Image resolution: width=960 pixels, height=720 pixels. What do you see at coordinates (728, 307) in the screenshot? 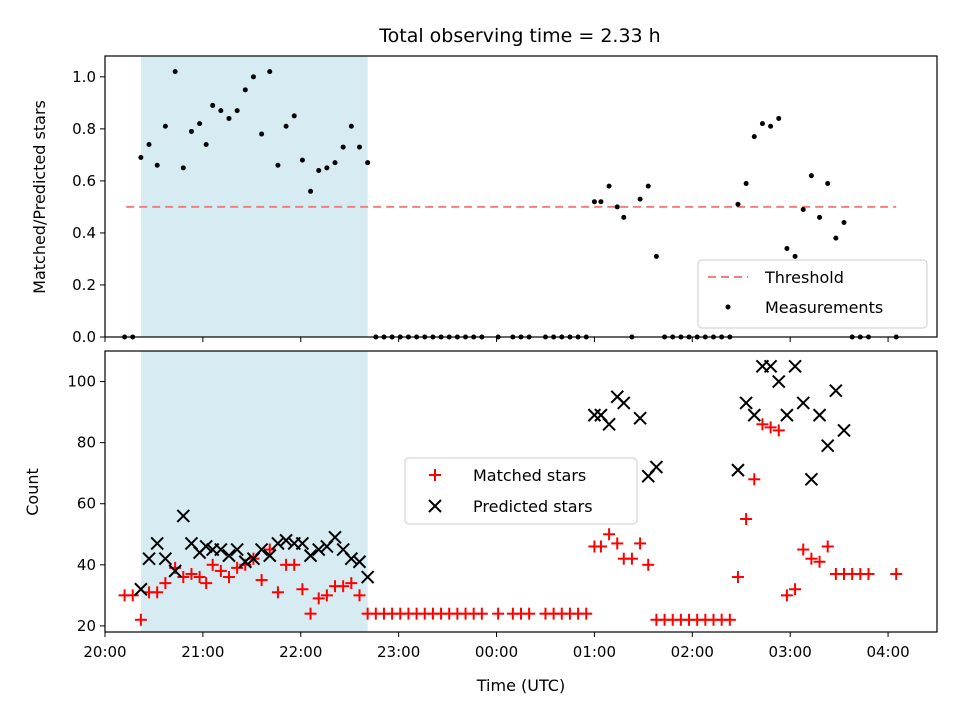
I see `measurements-legend-swatch` at bounding box center [728, 307].